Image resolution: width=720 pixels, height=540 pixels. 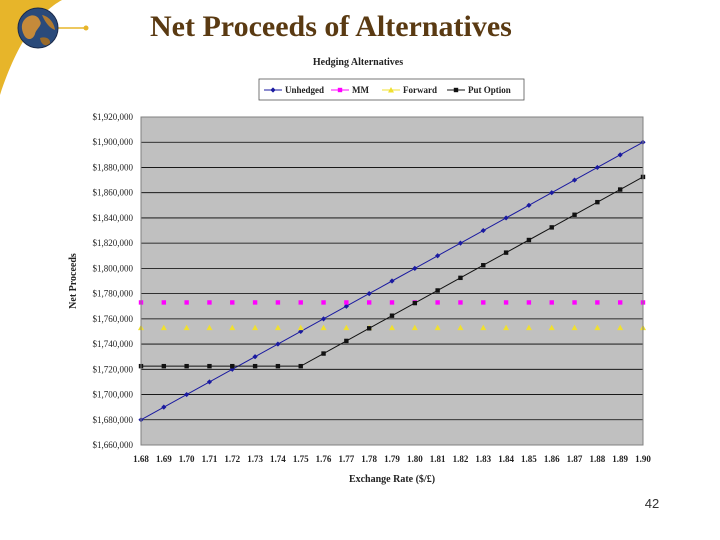 What do you see at coordinates (73, 281) in the screenshot?
I see `y-axis-label: Net Proceeds` at bounding box center [73, 281].